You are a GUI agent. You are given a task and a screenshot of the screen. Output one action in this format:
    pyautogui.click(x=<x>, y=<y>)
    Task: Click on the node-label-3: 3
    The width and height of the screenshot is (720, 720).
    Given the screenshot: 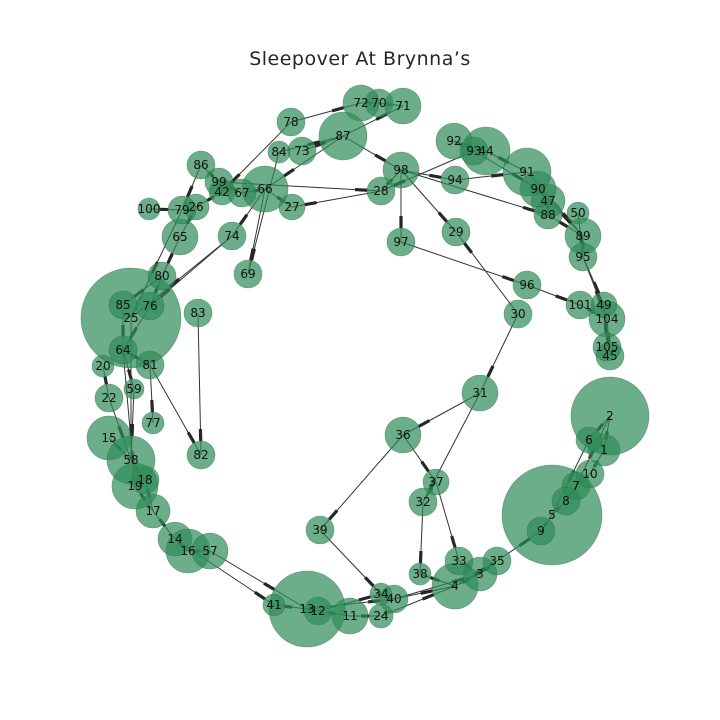 What is the action you would take?
    pyautogui.click(x=480, y=574)
    